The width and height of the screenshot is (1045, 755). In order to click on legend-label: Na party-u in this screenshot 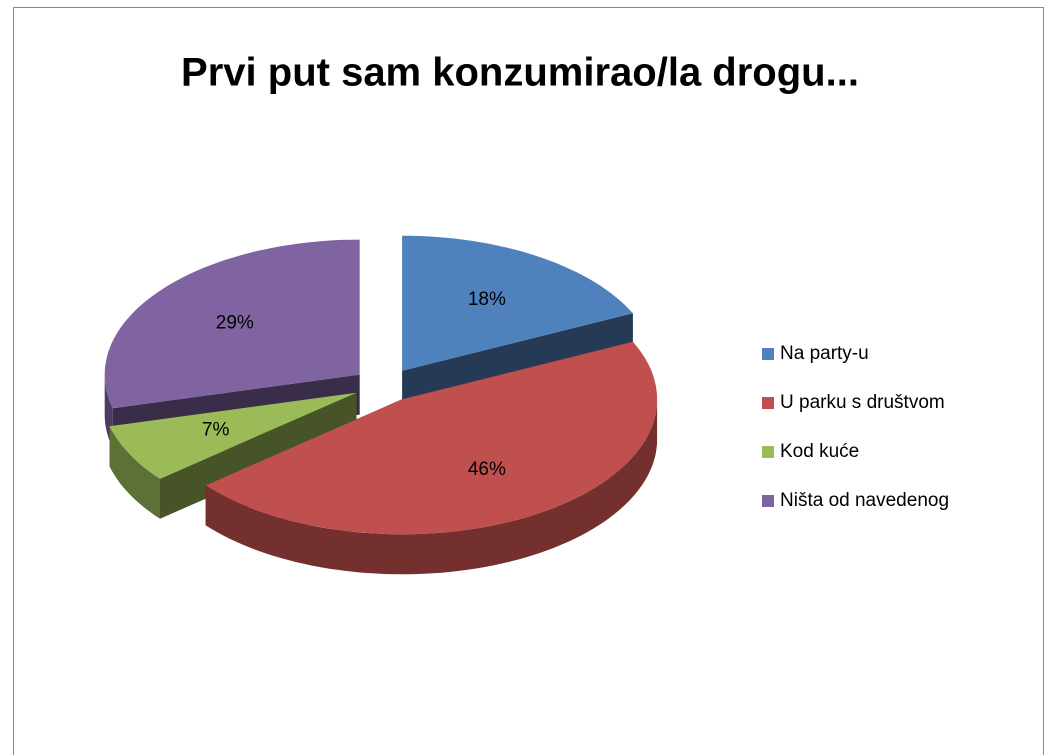, I will do `click(824, 353)`.